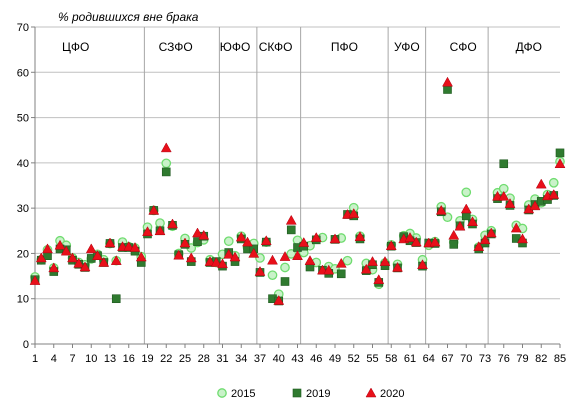  What do you see at coordinates (26, 345) in the screenshot?
I see `y-tick-label-0: 0` at bounding box center [26, 345].